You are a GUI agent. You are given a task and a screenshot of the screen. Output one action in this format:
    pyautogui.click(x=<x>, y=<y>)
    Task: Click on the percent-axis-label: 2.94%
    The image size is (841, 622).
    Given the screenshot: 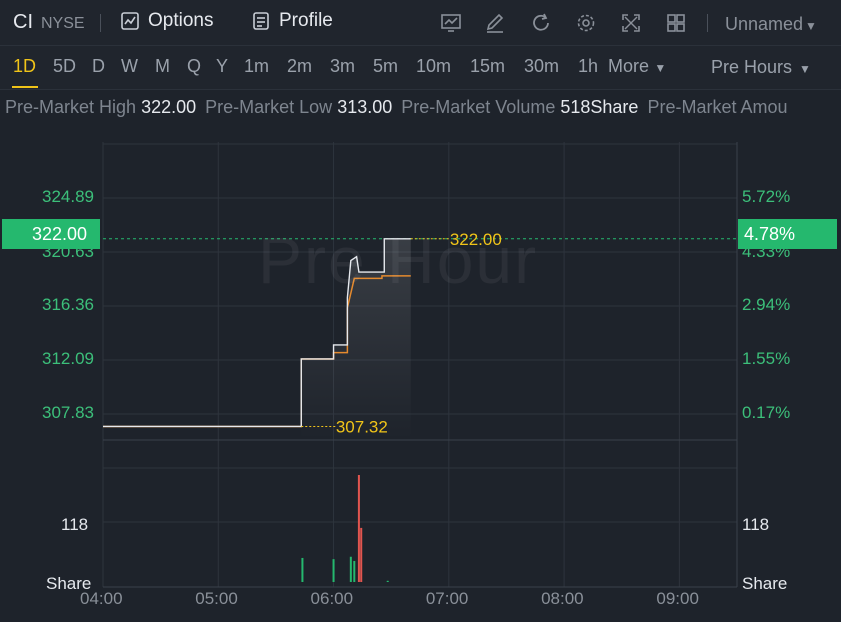 What is the action you would take?
    pyautogui.click(x=766, y=304)
    